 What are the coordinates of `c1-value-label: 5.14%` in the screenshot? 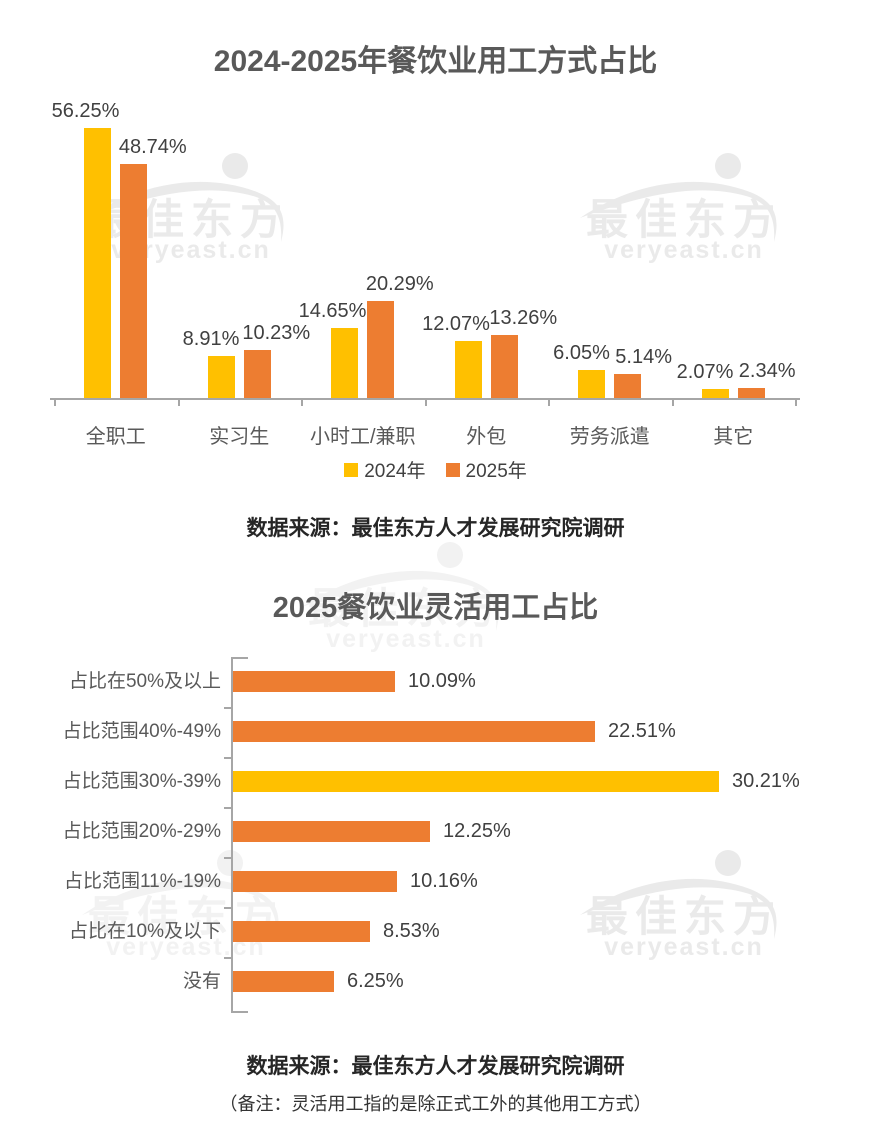 It's located at (643, 357).